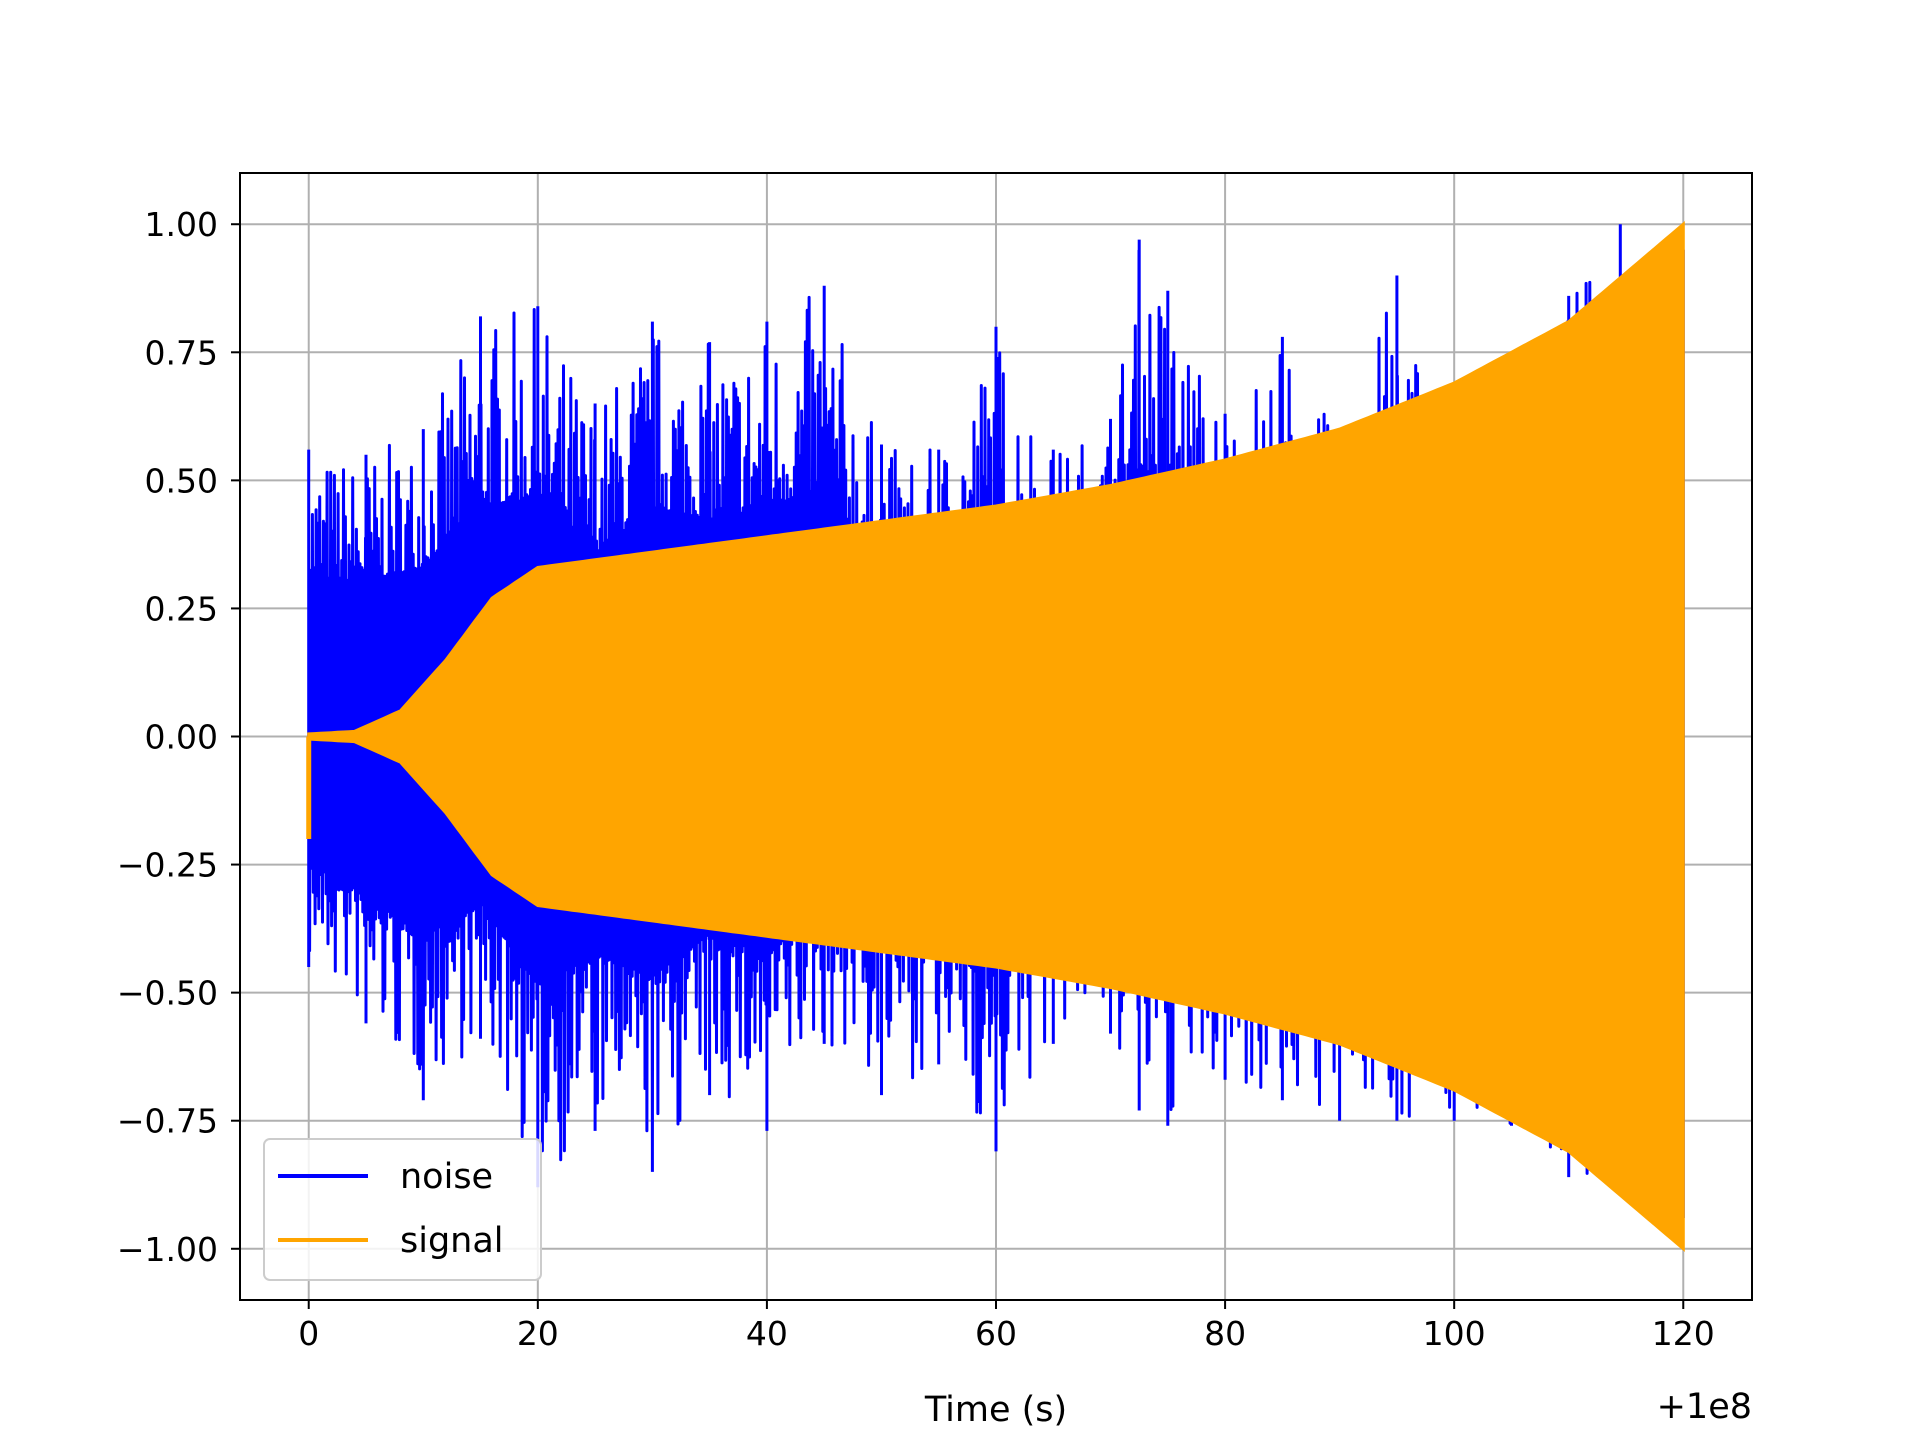 The image size is (1920, 1445). What do you see at coordinates (1704, 1407) in the screenshot?
I see `x-offset-label: +1e8` at bounding box center [1704, 1407].